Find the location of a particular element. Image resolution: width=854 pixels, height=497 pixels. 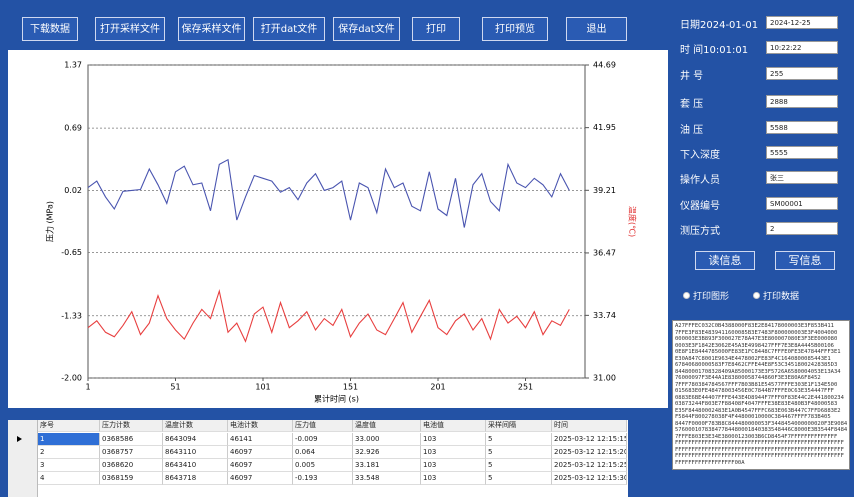

x-tick-label: 201 is located at coordinates (437, 387).